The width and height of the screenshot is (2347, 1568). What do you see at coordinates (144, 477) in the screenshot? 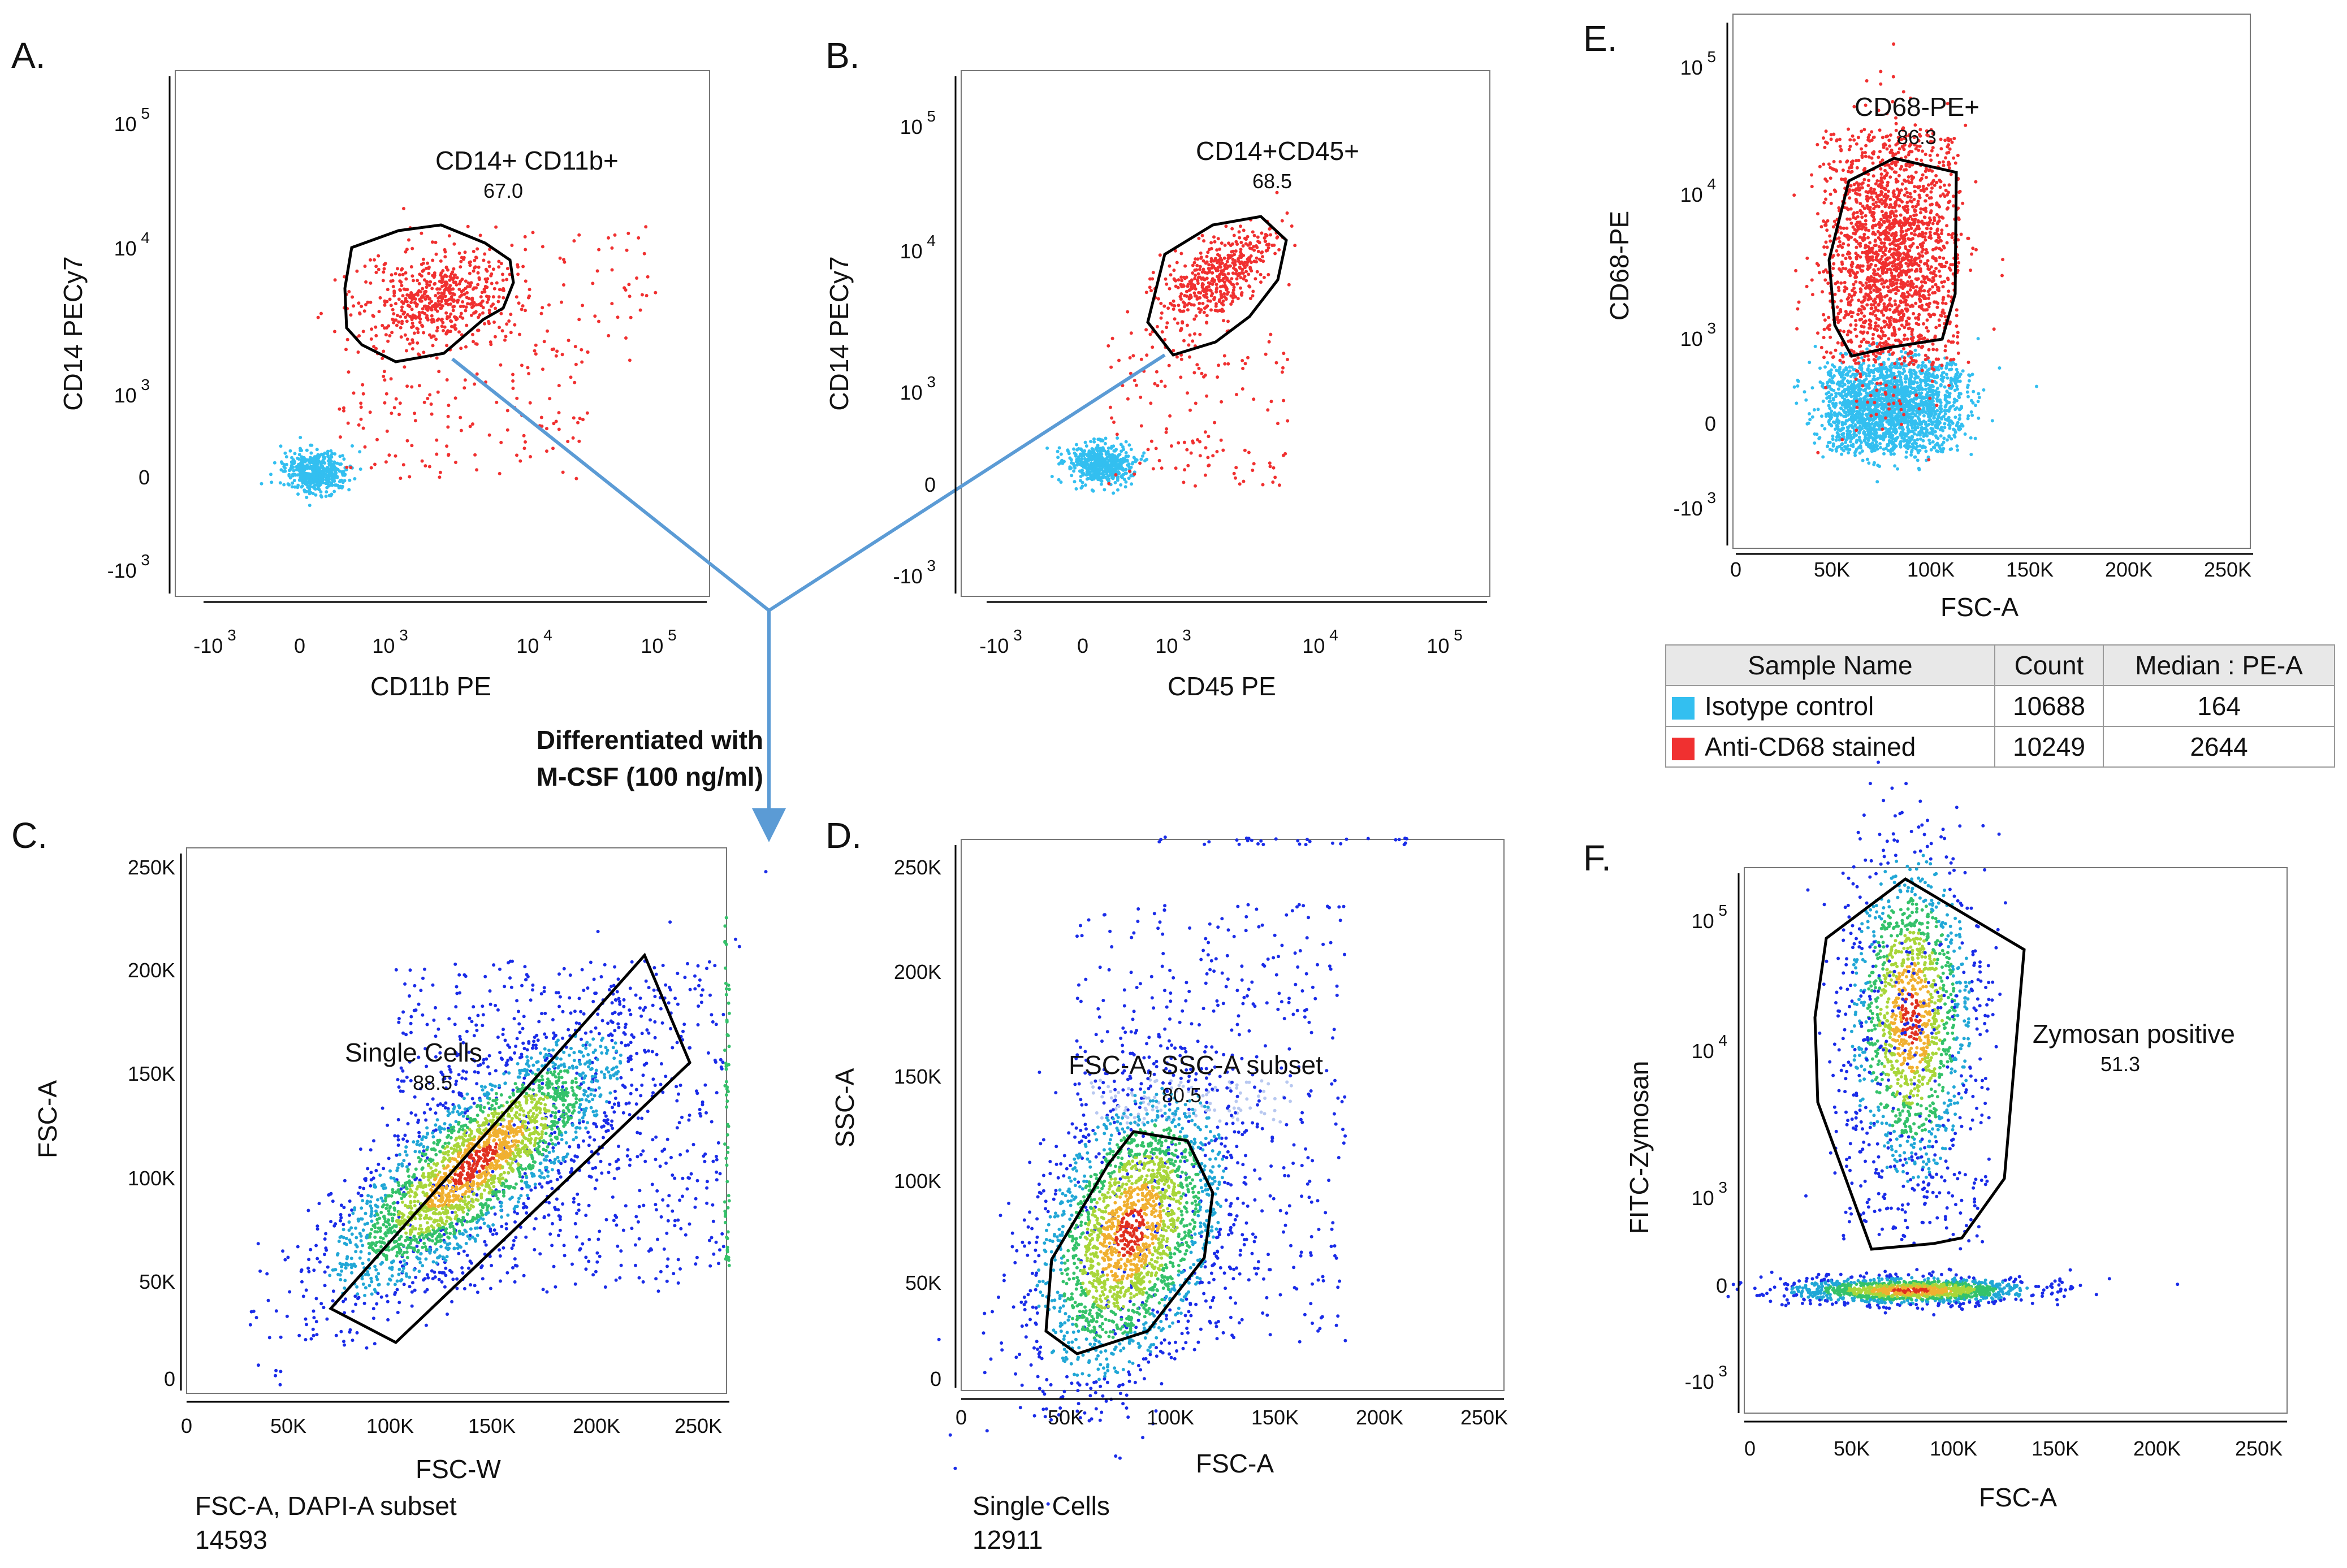
I see `tick-label: 0` at bounding box center [144, 477].